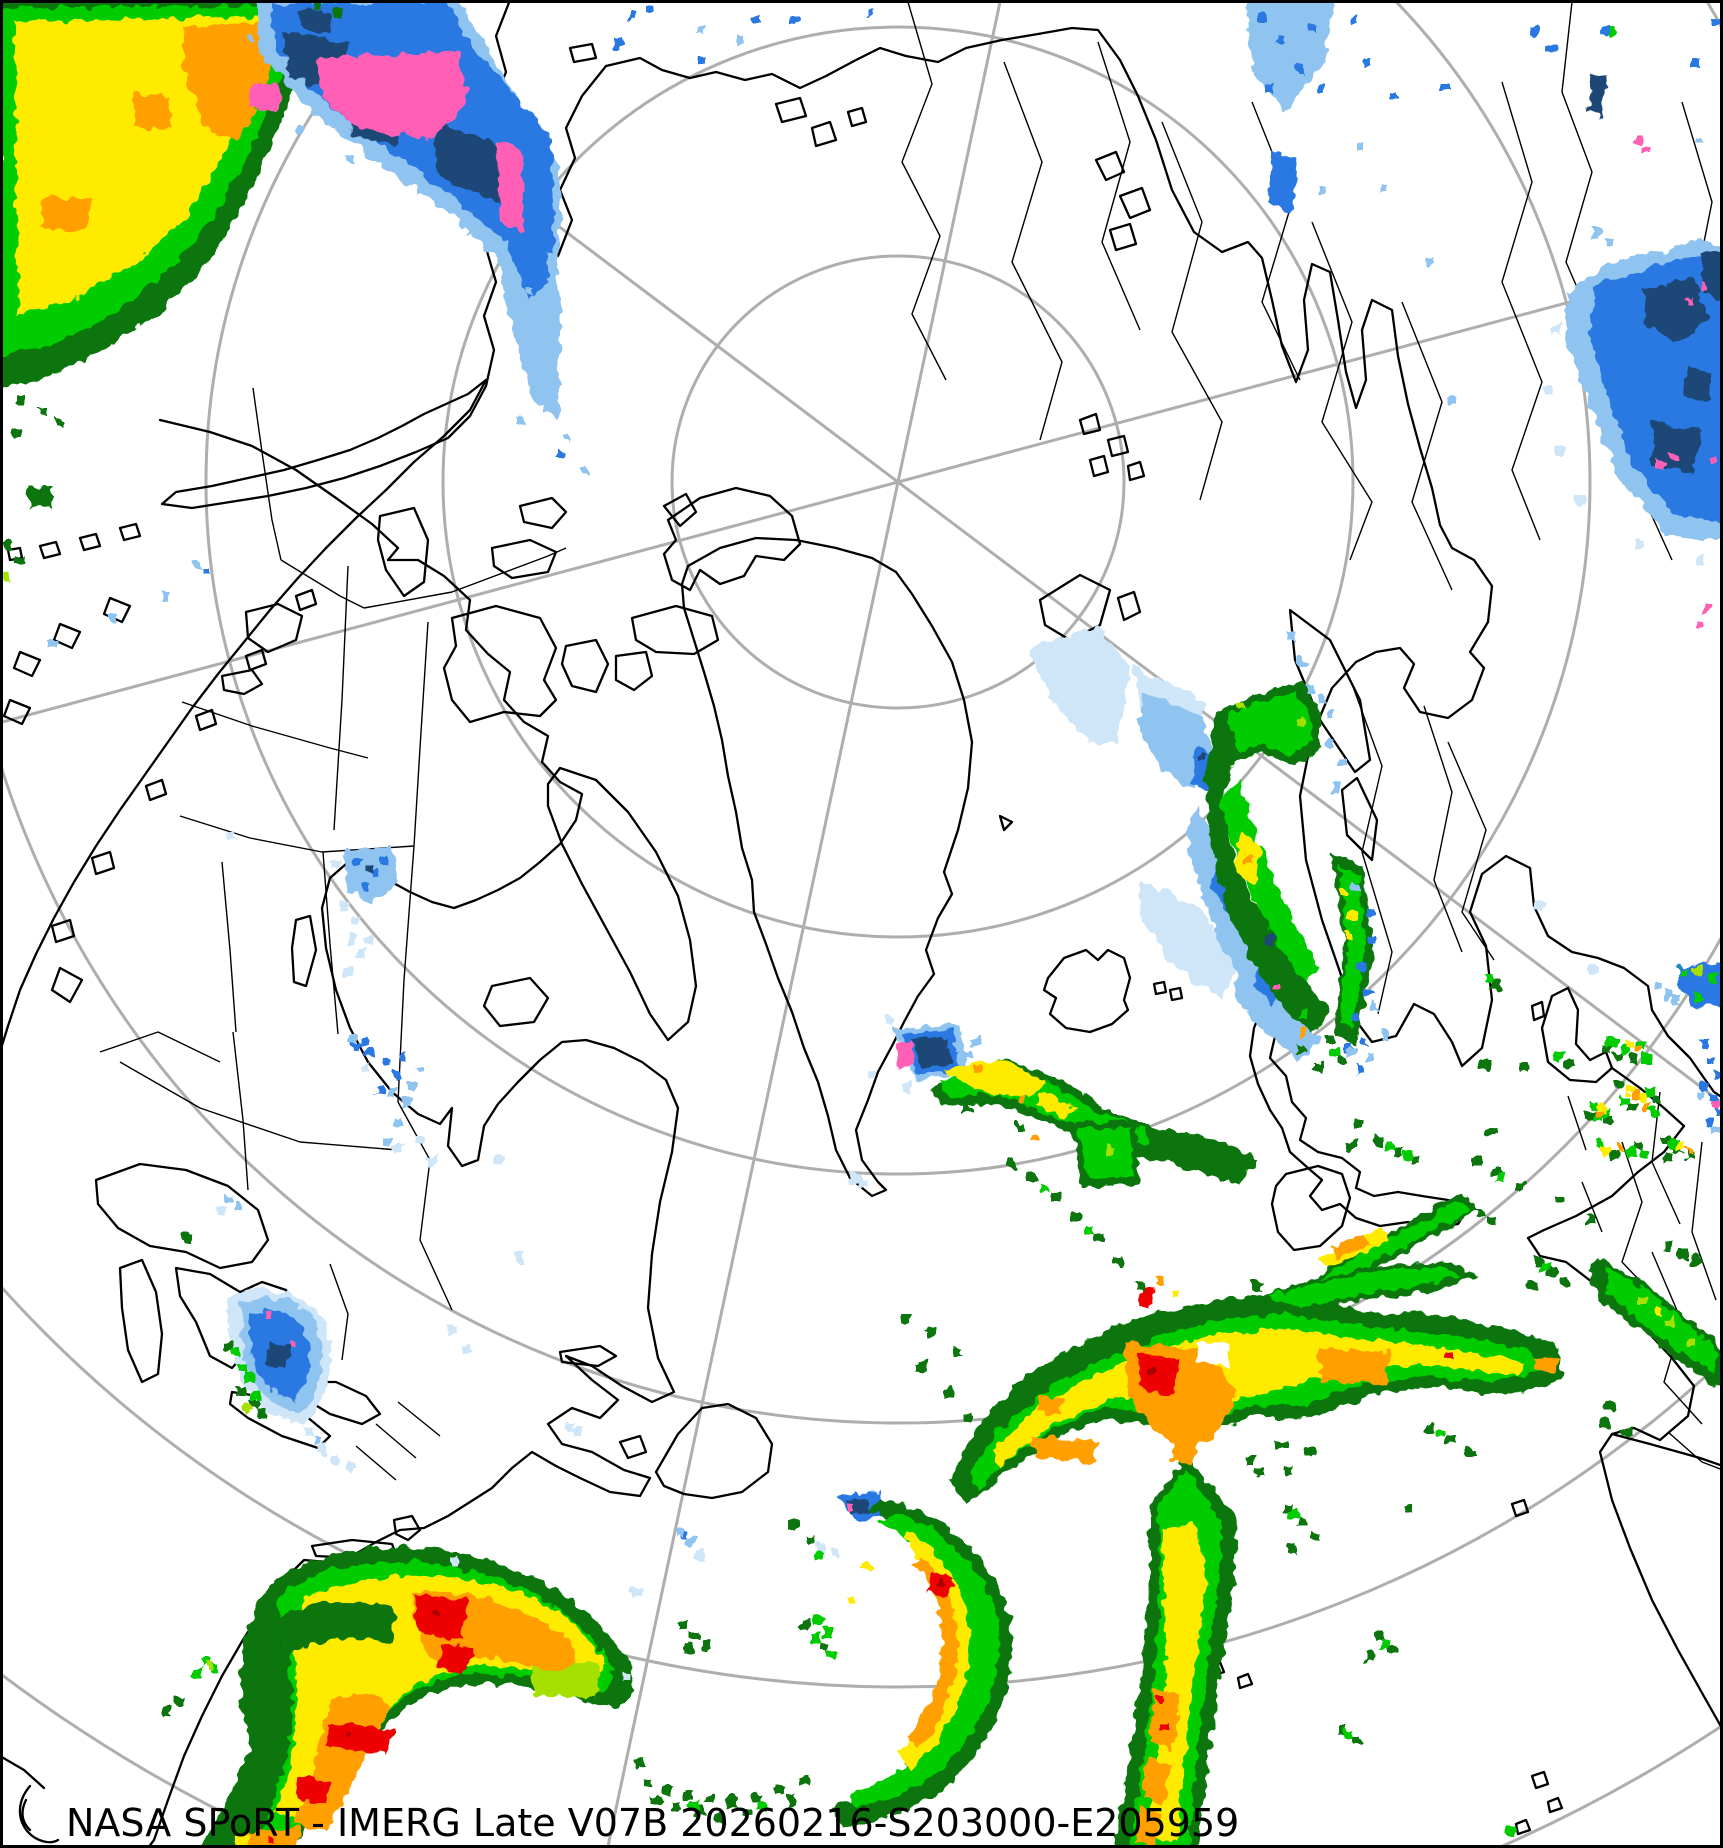  What do you see at coordinates (524, 559) in the screenshot?
I see `coastline-melville-island` at bounding box center [524, 559].